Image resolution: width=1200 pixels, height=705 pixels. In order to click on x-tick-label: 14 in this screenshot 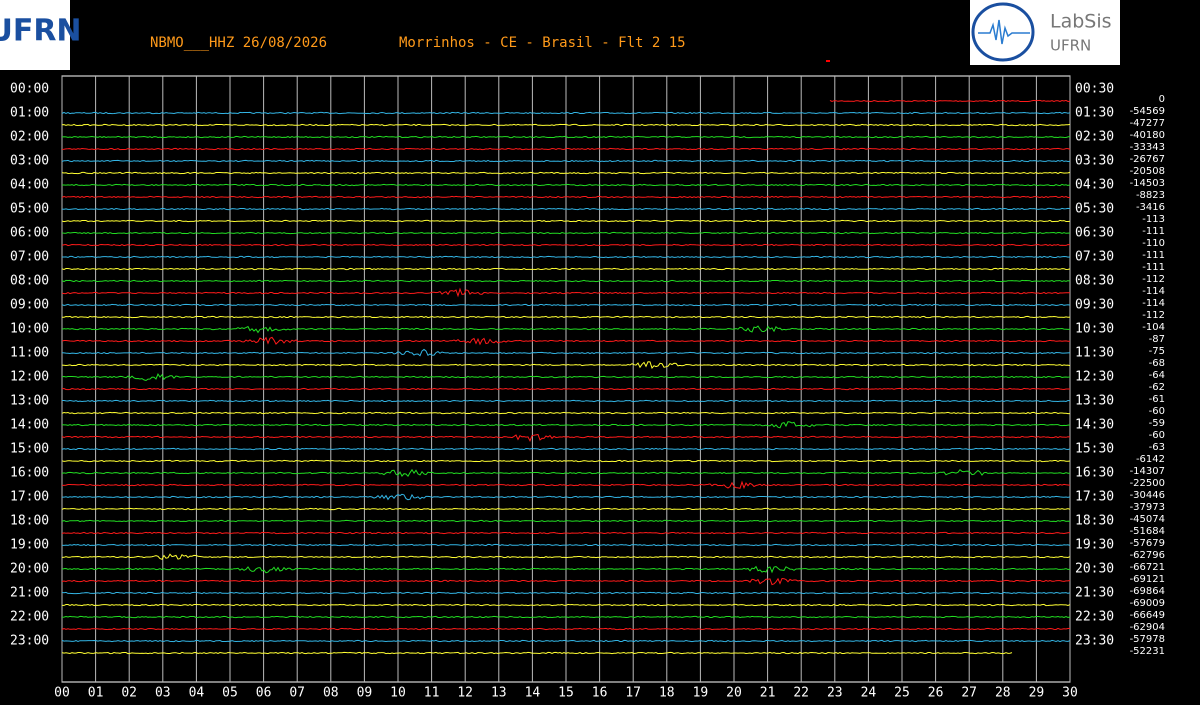, I will do `click(533, 693)`.